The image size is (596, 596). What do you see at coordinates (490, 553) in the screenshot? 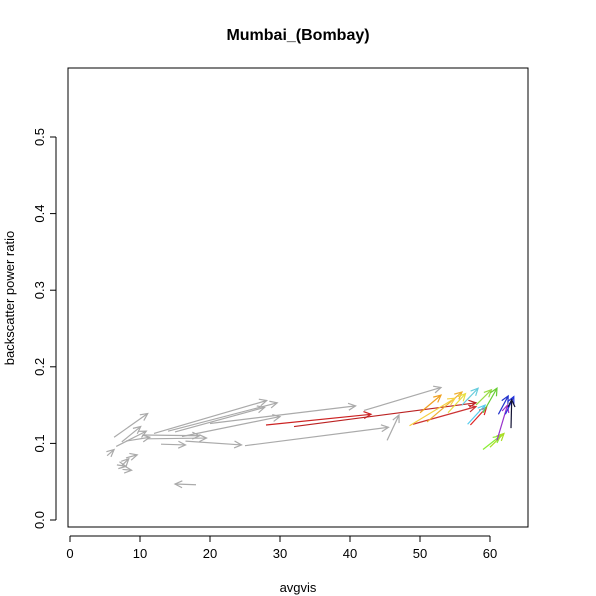
I see `x-tick-label: 60` at bounding box center [490, 553].